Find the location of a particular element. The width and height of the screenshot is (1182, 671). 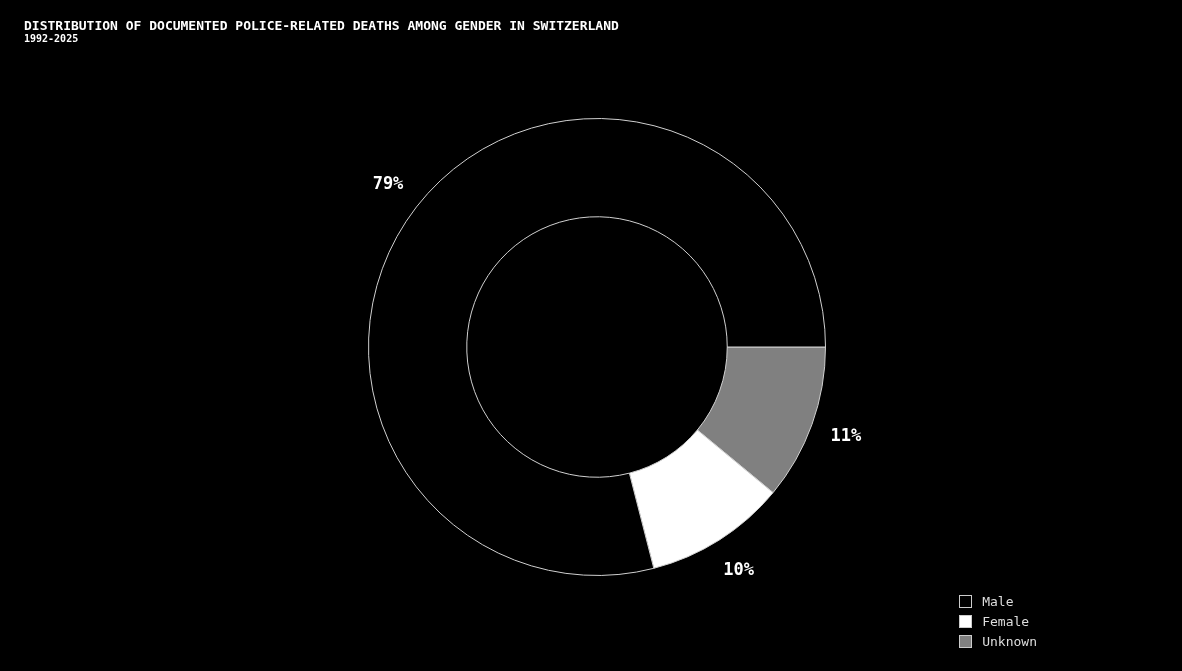

legend-label: Unknown is located at coordinates (1009, 641).